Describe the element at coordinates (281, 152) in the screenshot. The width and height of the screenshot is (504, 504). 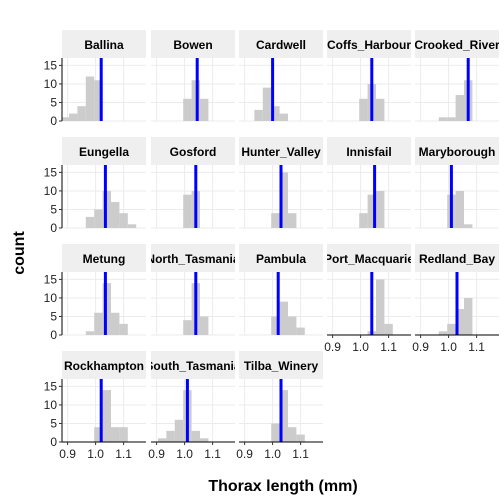
I see `facet-strip-label: Hunter_Valley` at that location.